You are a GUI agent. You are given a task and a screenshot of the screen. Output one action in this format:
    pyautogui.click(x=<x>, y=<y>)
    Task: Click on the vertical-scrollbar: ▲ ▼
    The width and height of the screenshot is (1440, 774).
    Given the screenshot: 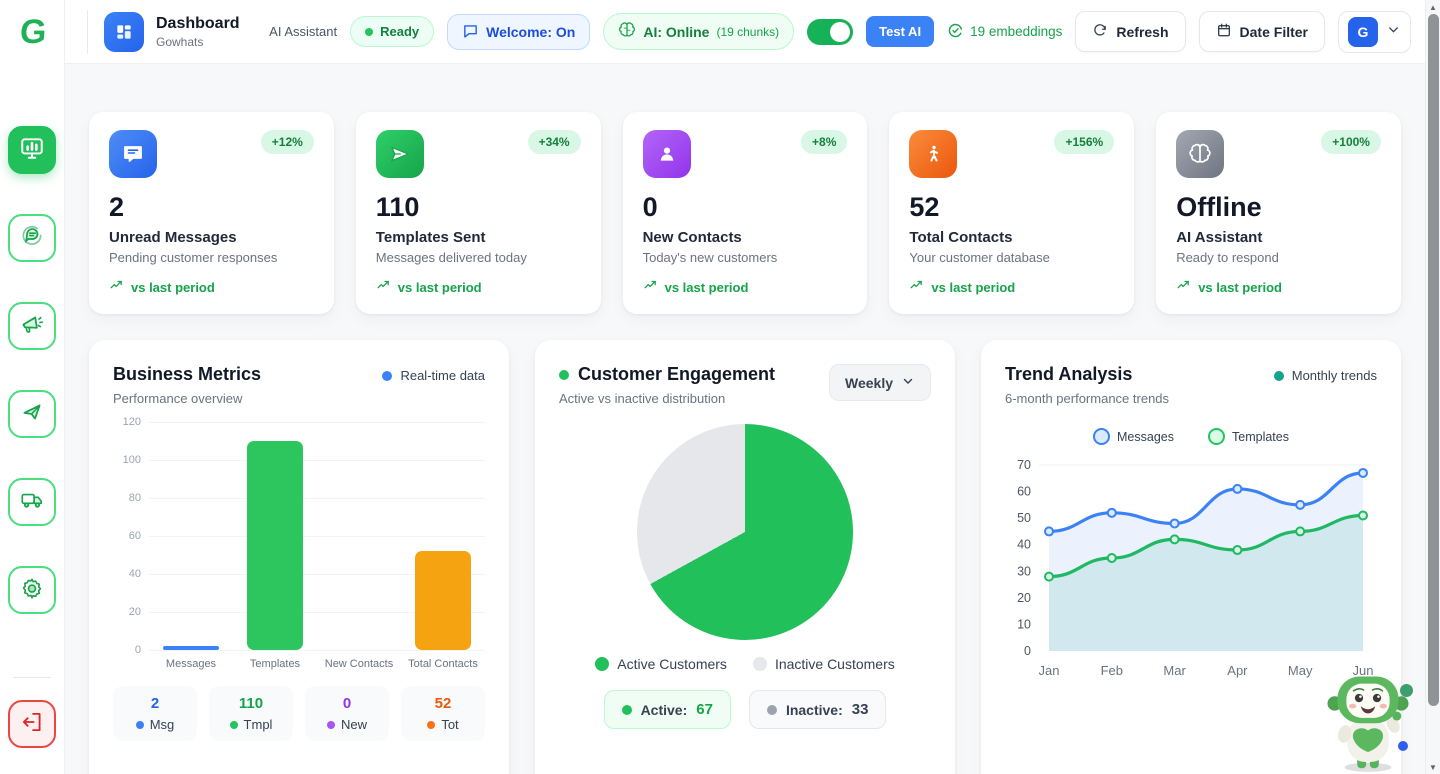 What is the action you would take?
    pyautogui.click(x=1432, y=387)
    